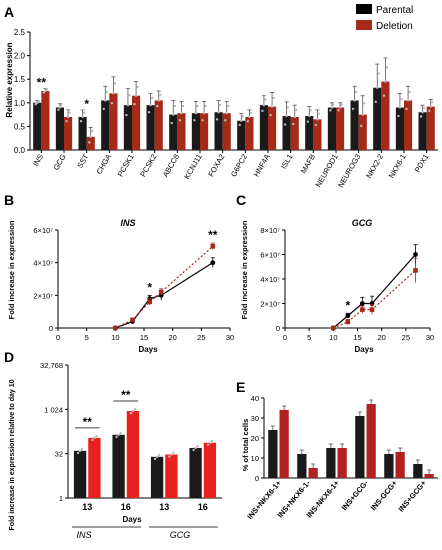  I want to click on panel-a-category-label: GCG, so click(59, 161).